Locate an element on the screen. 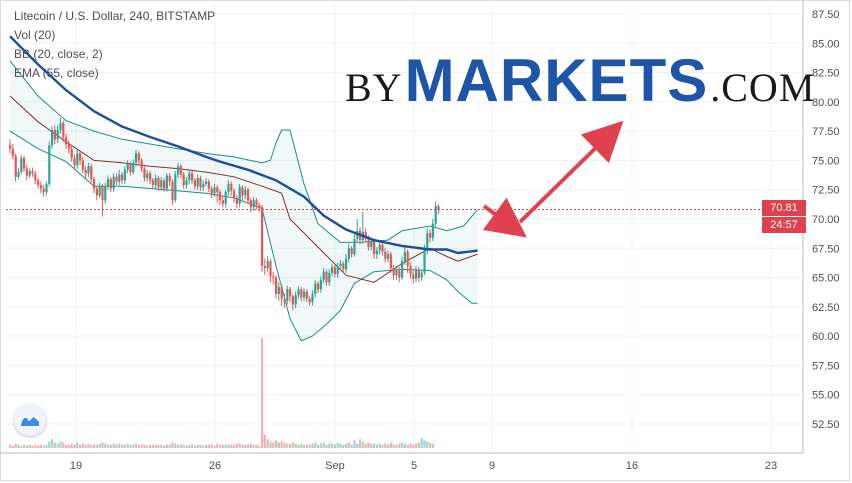 The height and width of the screenshot is (483, 852). symbol-title: Litecoin / U.S. Dollar, 240, BITSTAMP is located at coordinates (115, 16).